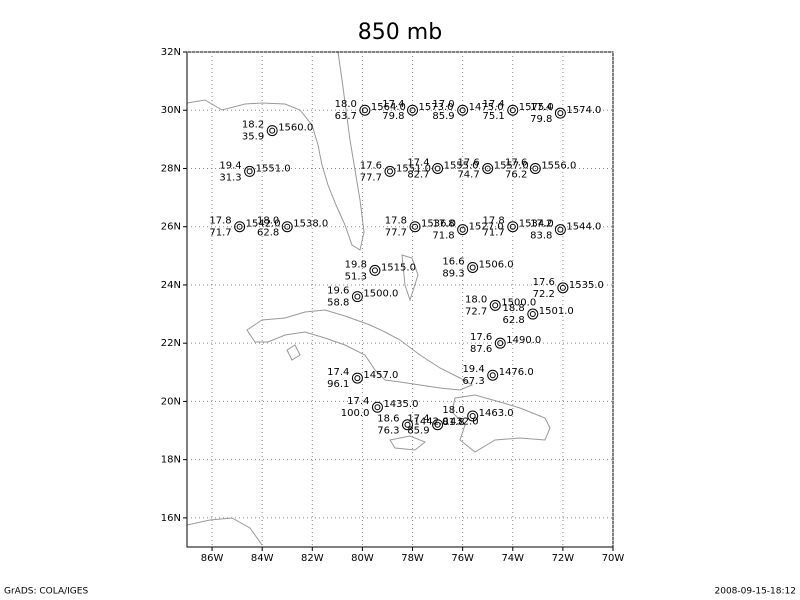 Image resolution: width=800 pixels, height=600 pixels. What do you see at coordinates (356, 276) in the screenshot?
I see `station-dewpoint: 51.3` at bounding box center [356, 276].